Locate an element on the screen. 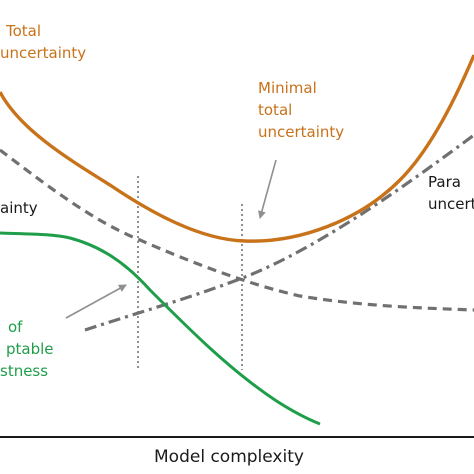 This screenshot has width=474, height=474. parameter-line-1: Para is located at coordinates (444, 182).